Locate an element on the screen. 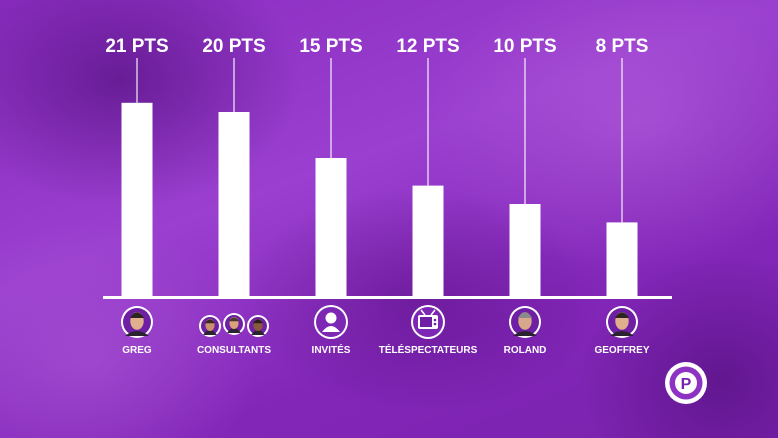 This screenshot has width=778, height=438. value-label: 21 PTS is located at coordinates (136, 46).